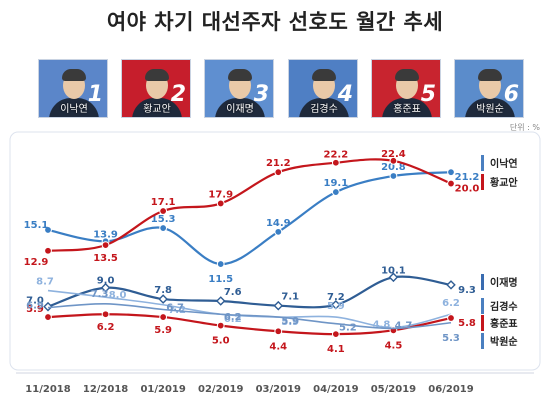  I want to click on data-label: 9.3, so click(467, 290).